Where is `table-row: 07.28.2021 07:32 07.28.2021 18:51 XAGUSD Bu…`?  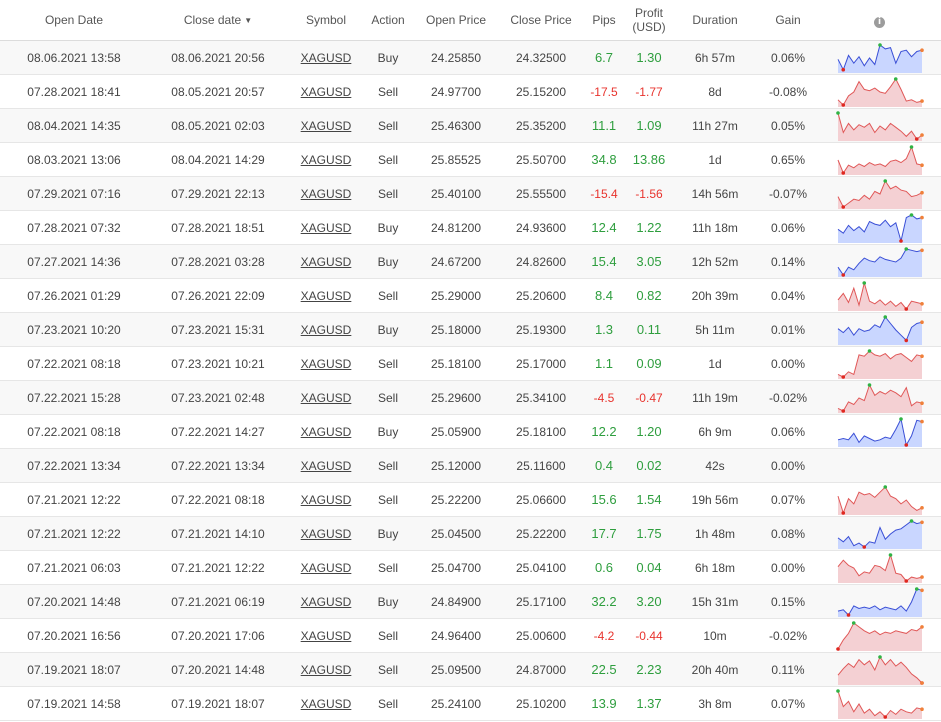
table-row: 07.28.2021 07:32 07.28.2021 18:51 XAGUSD Bu… is located at coordinates (470, 227).